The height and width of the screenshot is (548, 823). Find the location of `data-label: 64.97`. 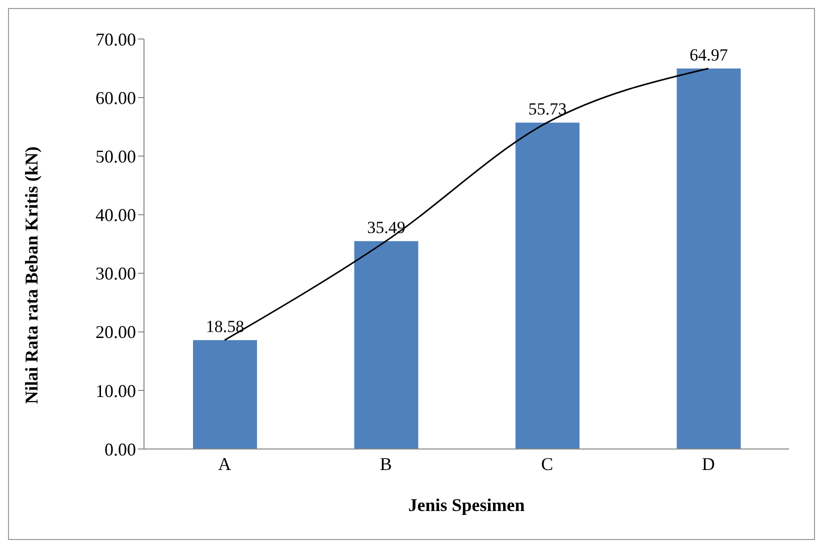

data-label: 64.97 is located at coordinates (709, 54).